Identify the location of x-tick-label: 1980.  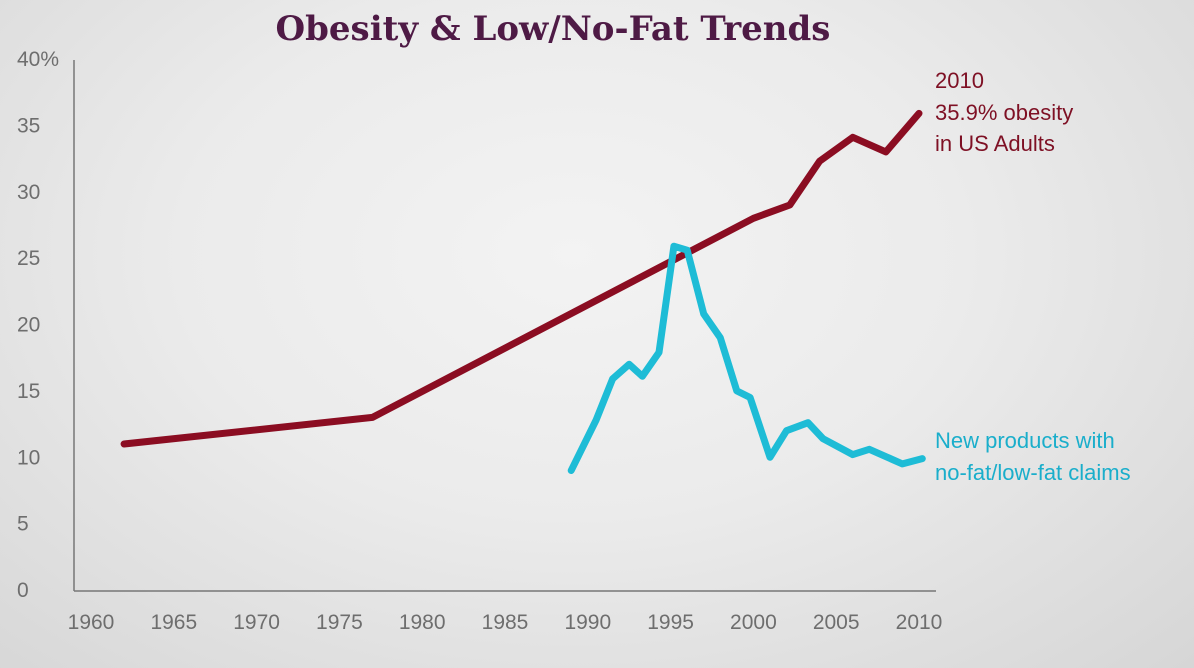
(422, 622).